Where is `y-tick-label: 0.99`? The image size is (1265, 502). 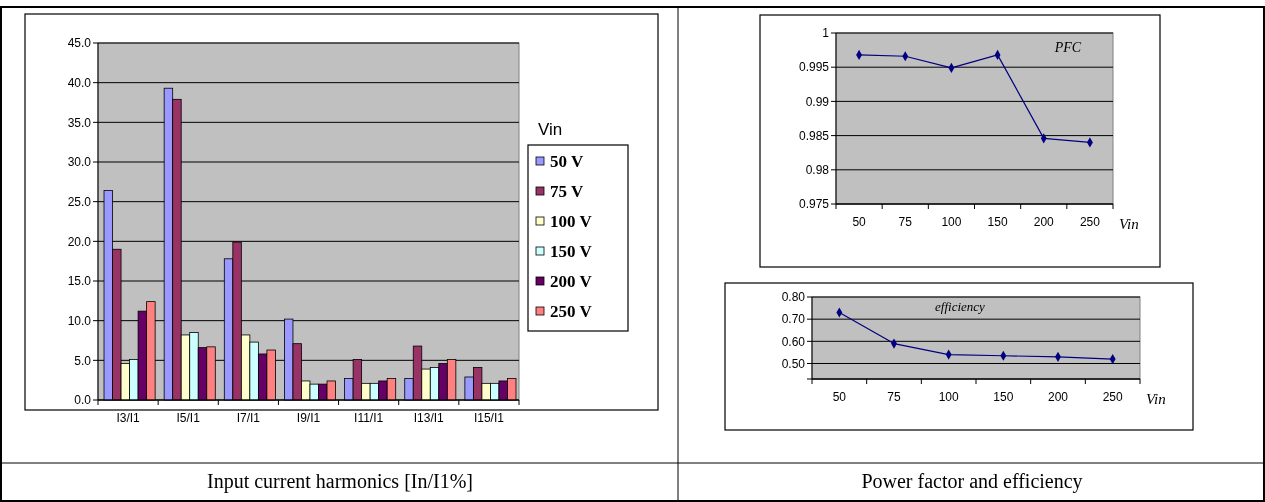
y-tick-label: 0.99 is located at coordinates (817, 101).